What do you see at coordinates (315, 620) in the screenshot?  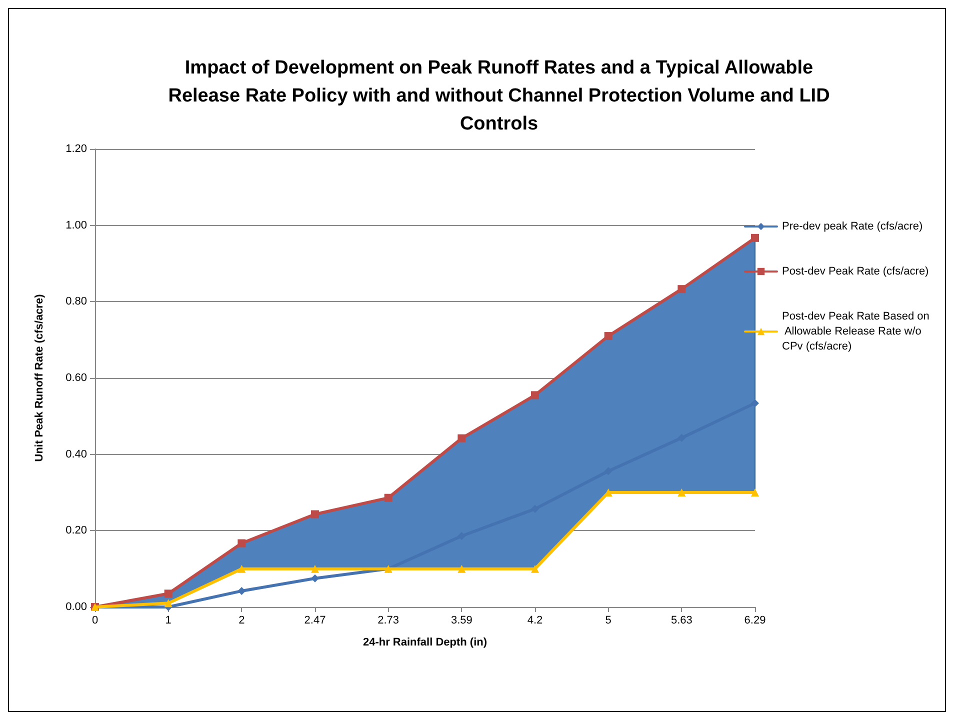 I see `x-tick-label: 2.47` at bounding box center [315, 620].